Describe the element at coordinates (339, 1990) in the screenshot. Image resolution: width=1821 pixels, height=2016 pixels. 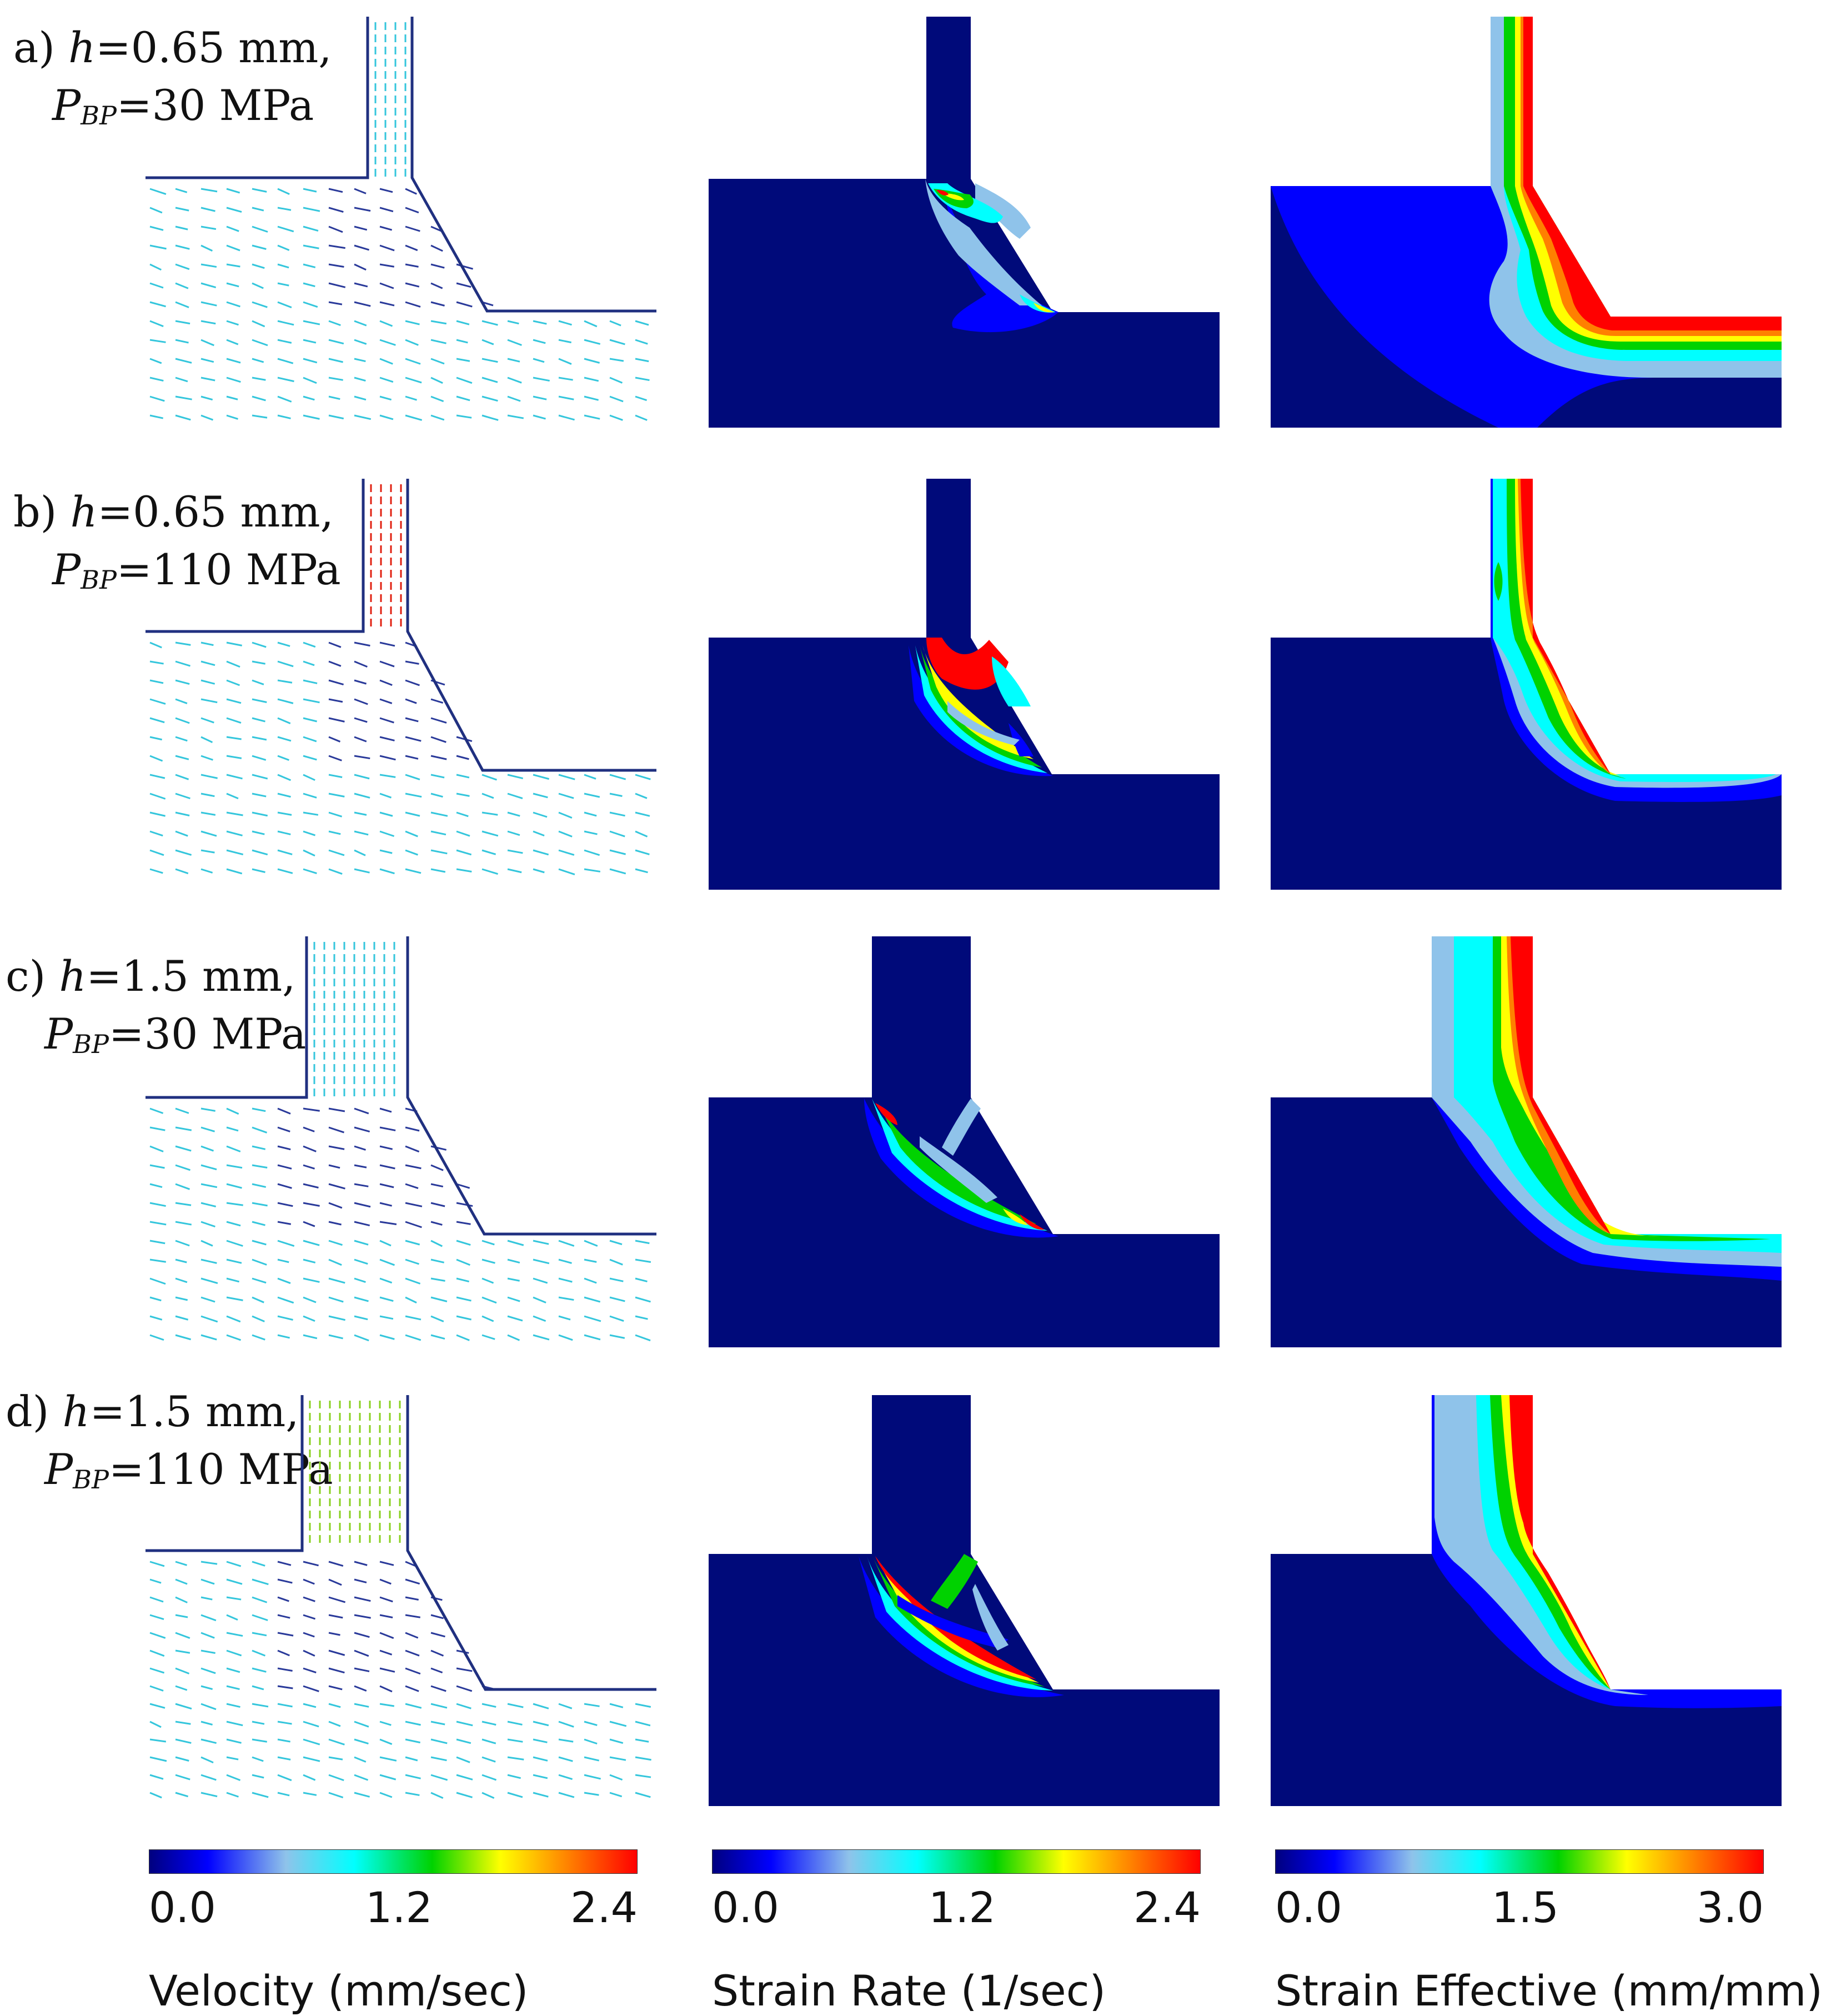
I see `velocity-legend-title: Velocity (mm/sec)` at that location.